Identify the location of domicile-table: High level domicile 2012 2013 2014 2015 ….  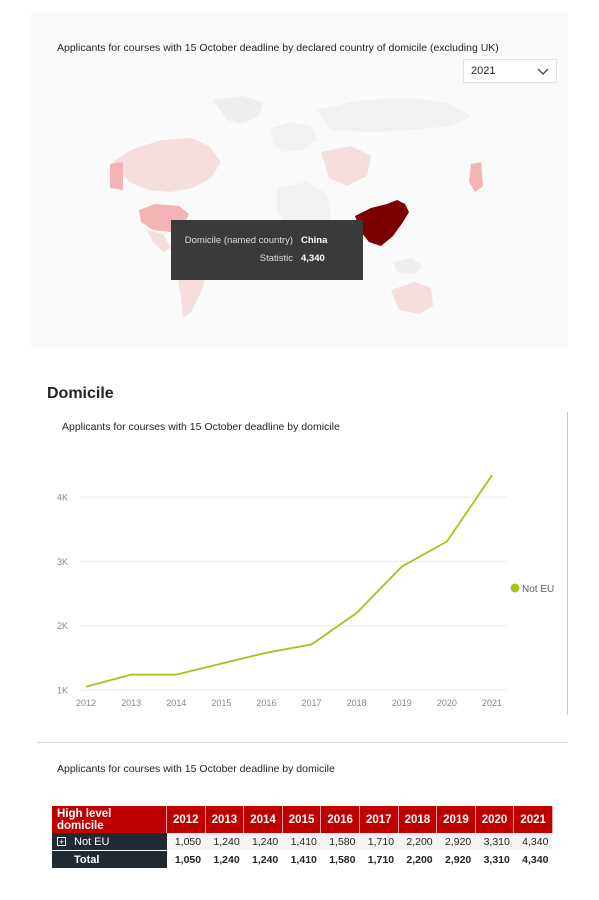
(302, 837).